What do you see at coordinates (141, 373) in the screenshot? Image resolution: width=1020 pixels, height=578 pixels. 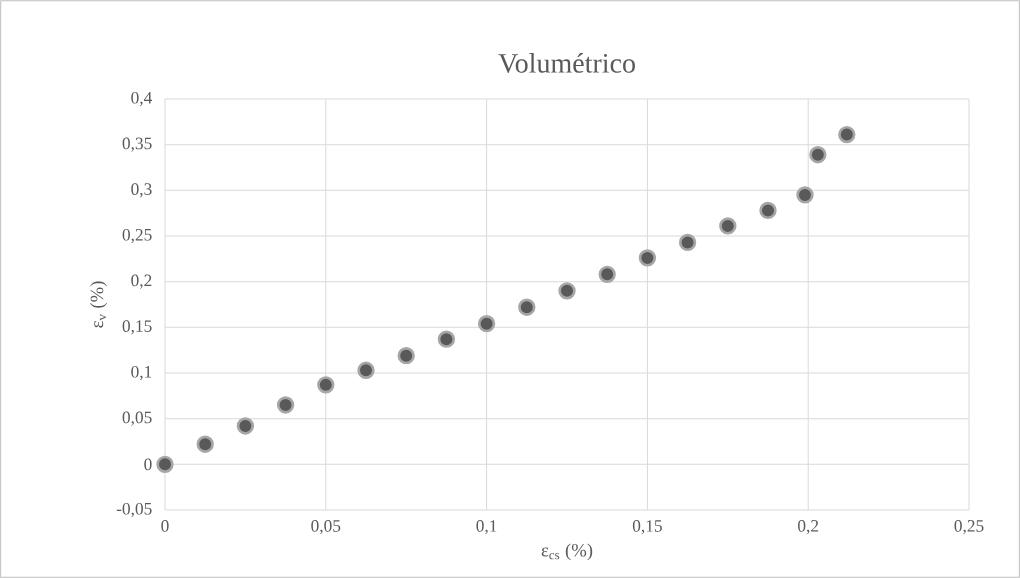 I see `y-tick-label: 0,1` at bounding box center [141, 373].